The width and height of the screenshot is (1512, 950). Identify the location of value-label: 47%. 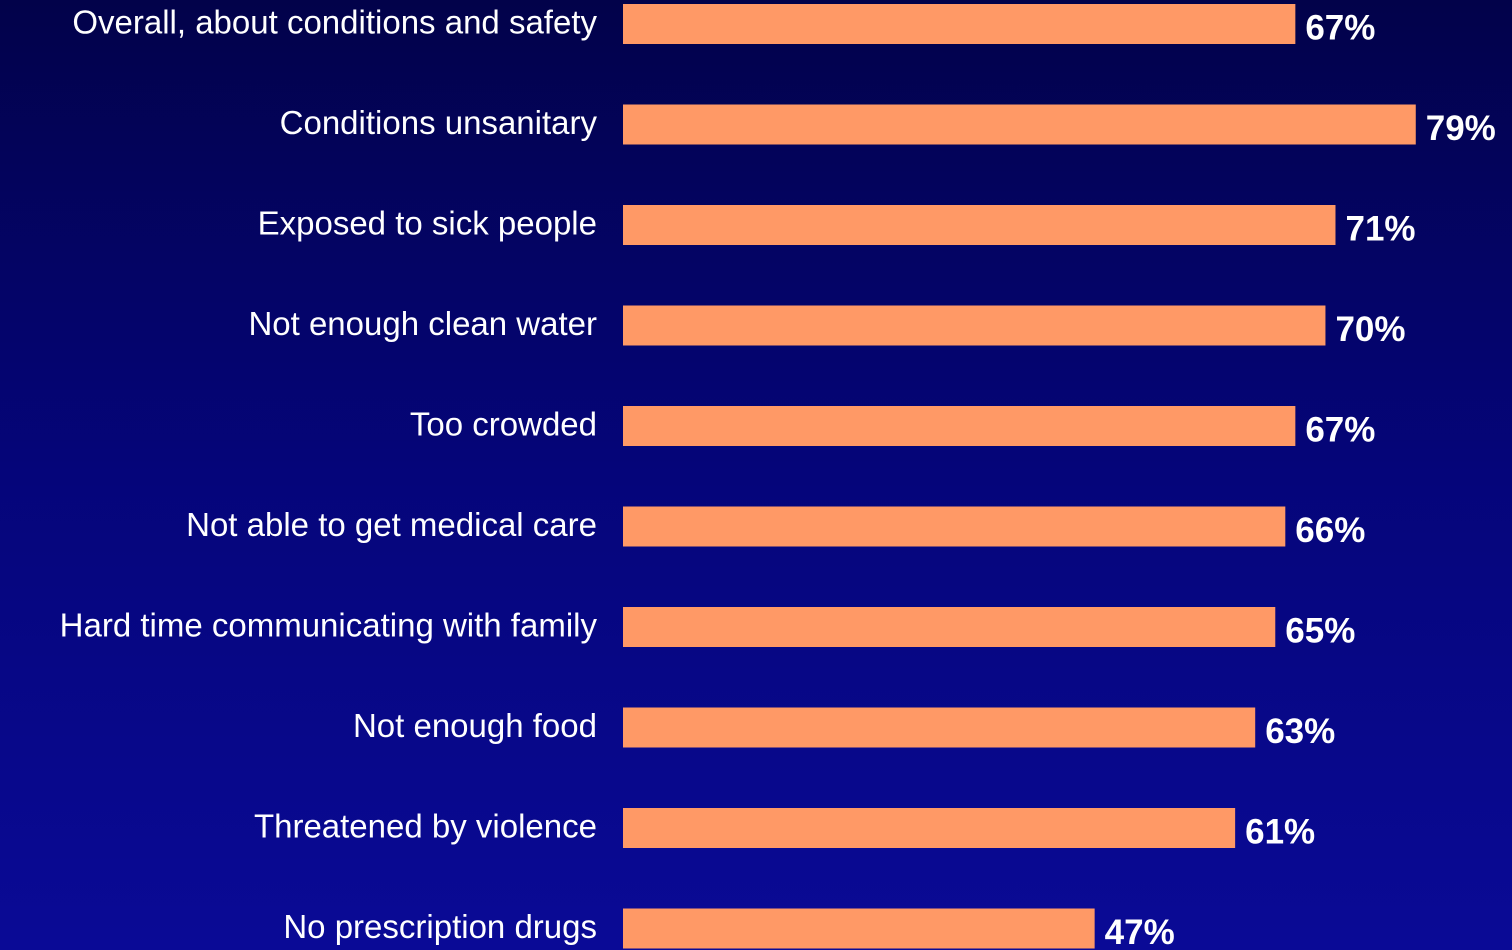
(1140, 931).